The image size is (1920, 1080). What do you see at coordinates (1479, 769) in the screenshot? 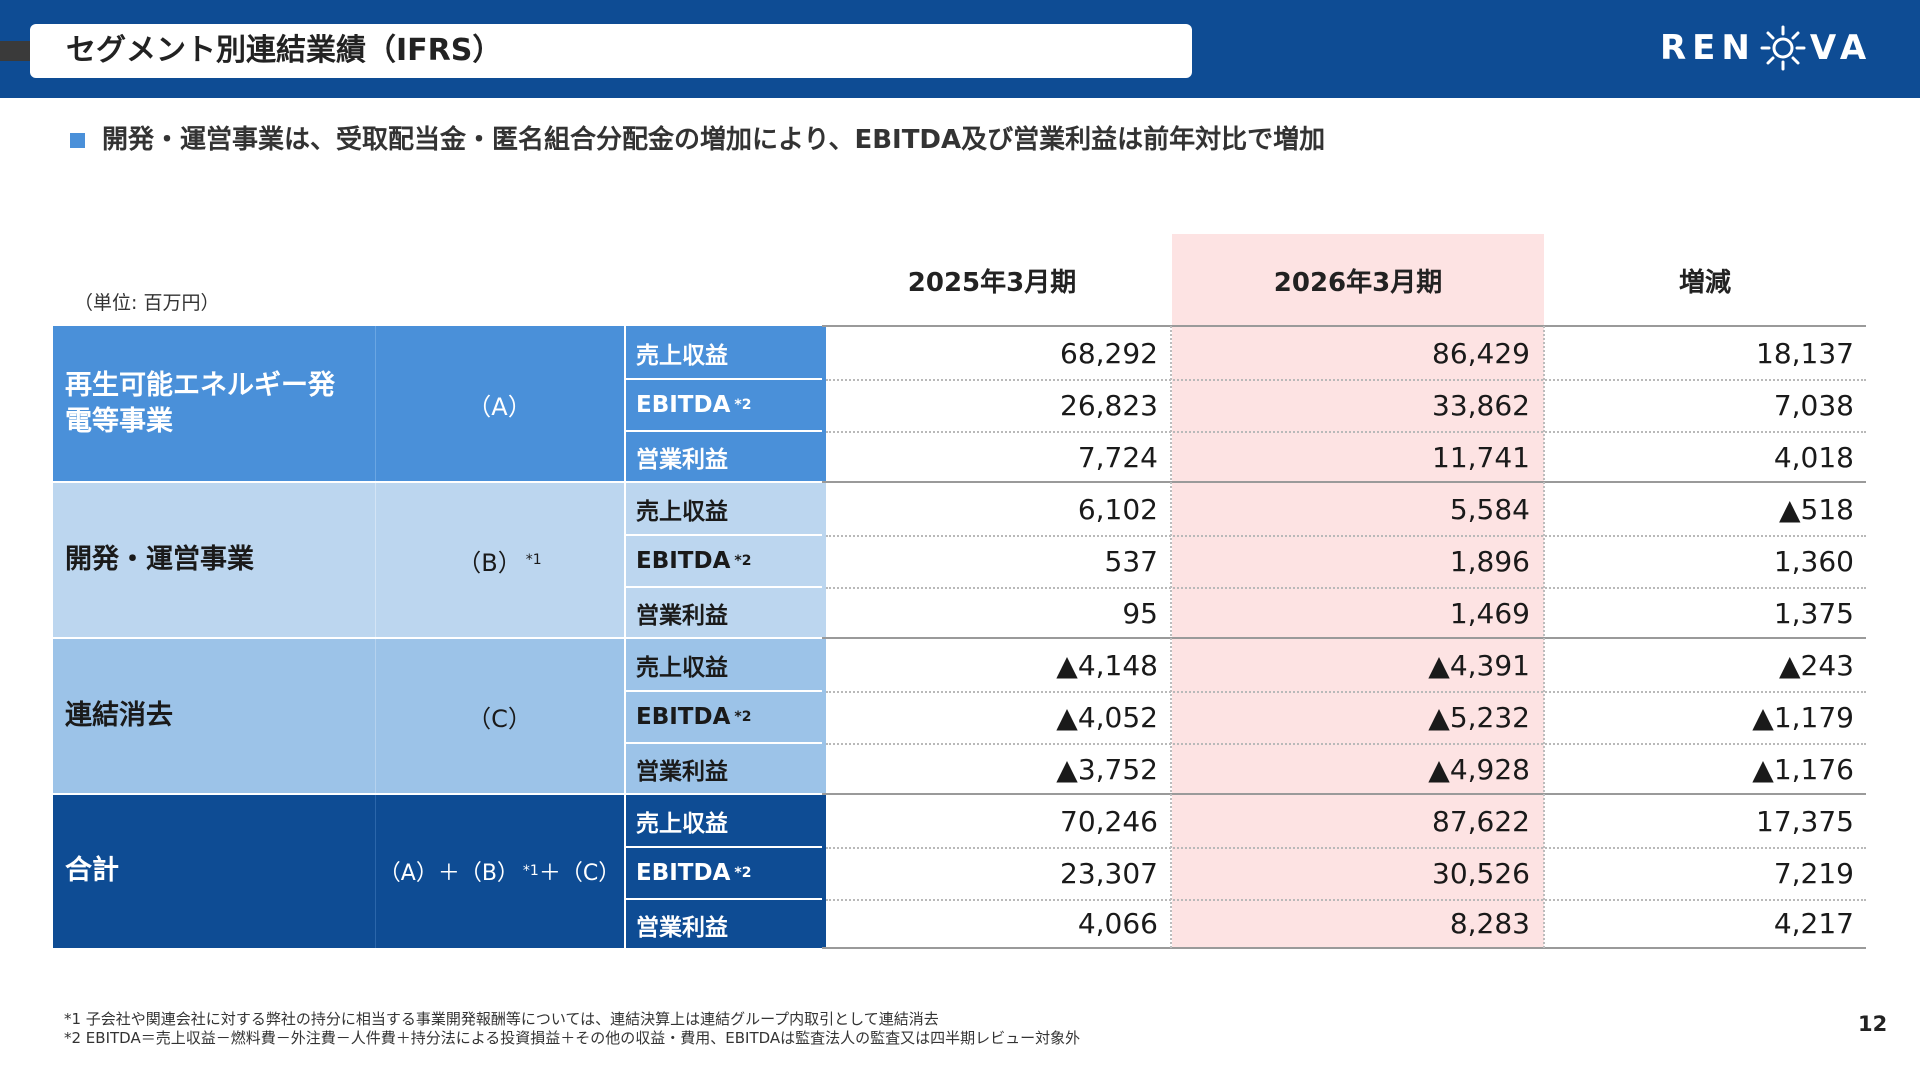
I see `cell-2026: ▲4,928` at bounding box center [1479, 769].